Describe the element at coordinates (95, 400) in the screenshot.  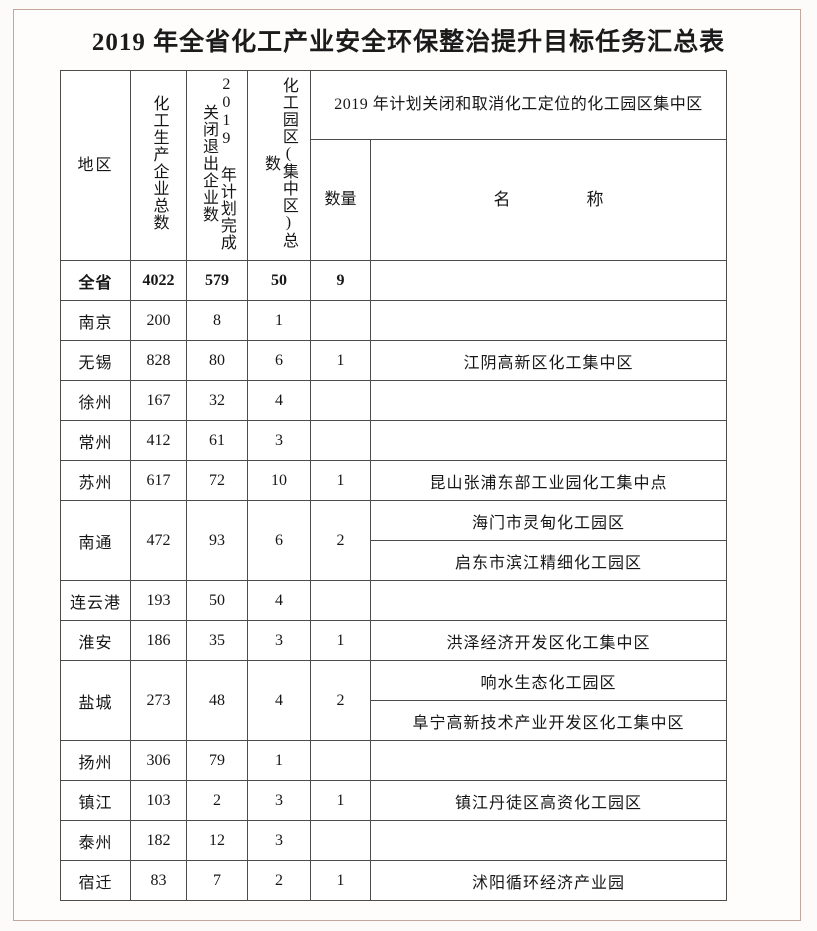
I see `cell-region: 徐州` at that location.